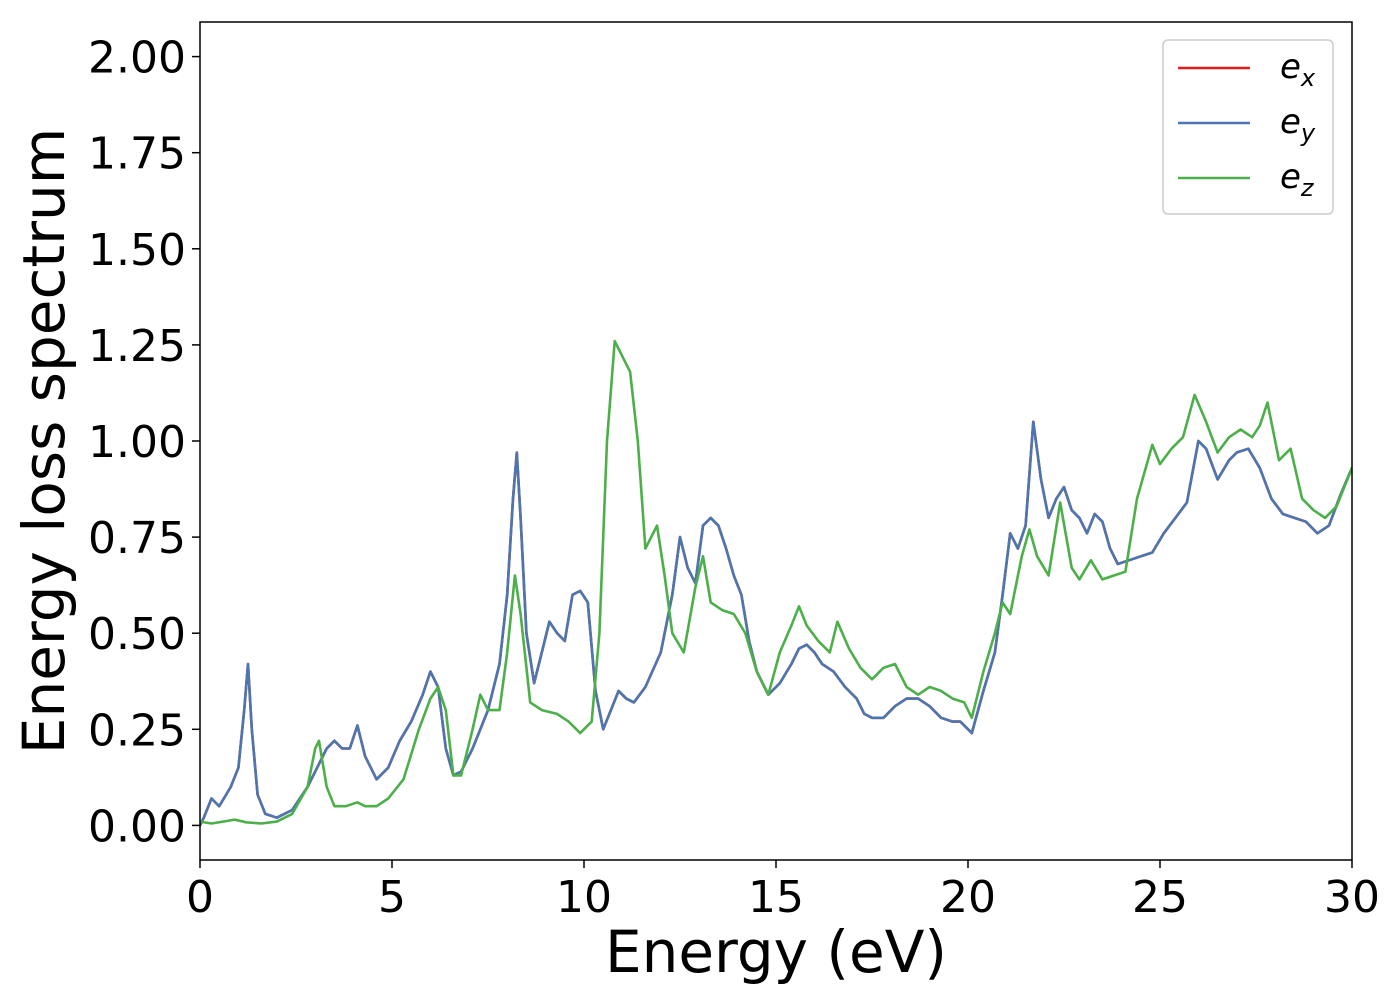  What do you see at coordinates (968, 897) in the screenshot?
I see `x-tick-label: 20` at bounding box center [968, 897].